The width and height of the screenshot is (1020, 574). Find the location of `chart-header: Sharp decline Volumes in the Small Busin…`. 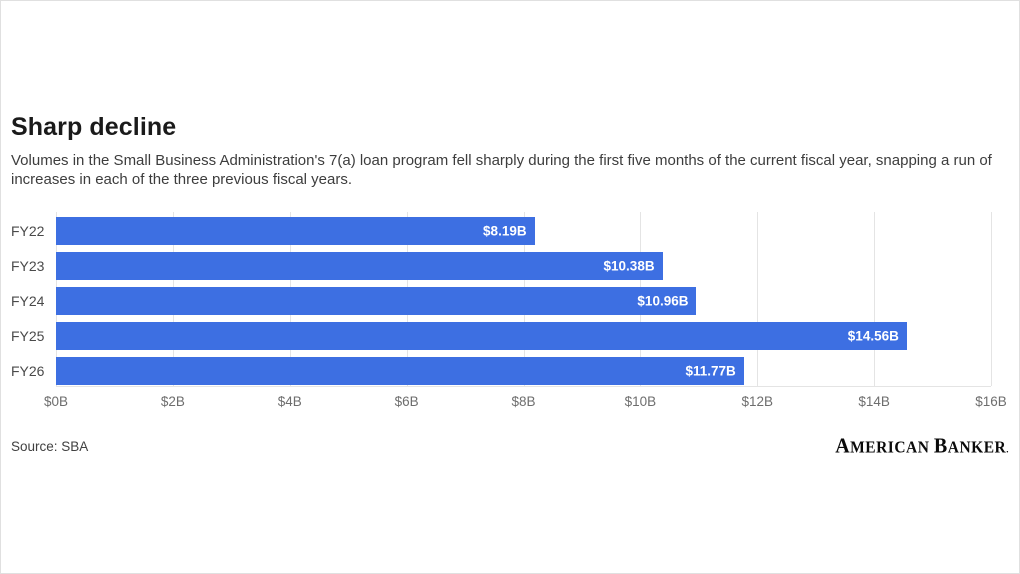

chart-header: Sharp decline Volumes in the Small Busin… is located at coordinates (510, 151).